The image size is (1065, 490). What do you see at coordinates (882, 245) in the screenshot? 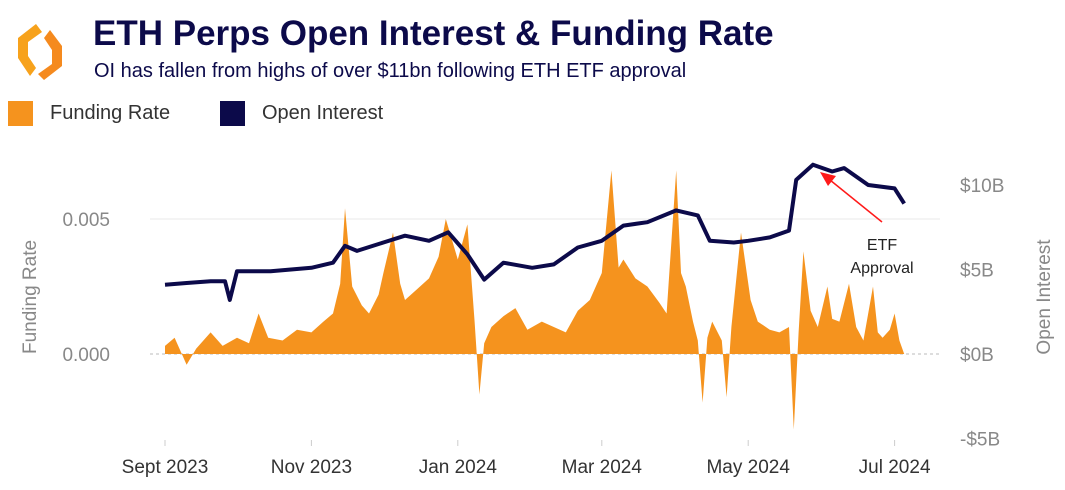
I see `annotation-text-line1: ETF` at bounding box center [882, 245].